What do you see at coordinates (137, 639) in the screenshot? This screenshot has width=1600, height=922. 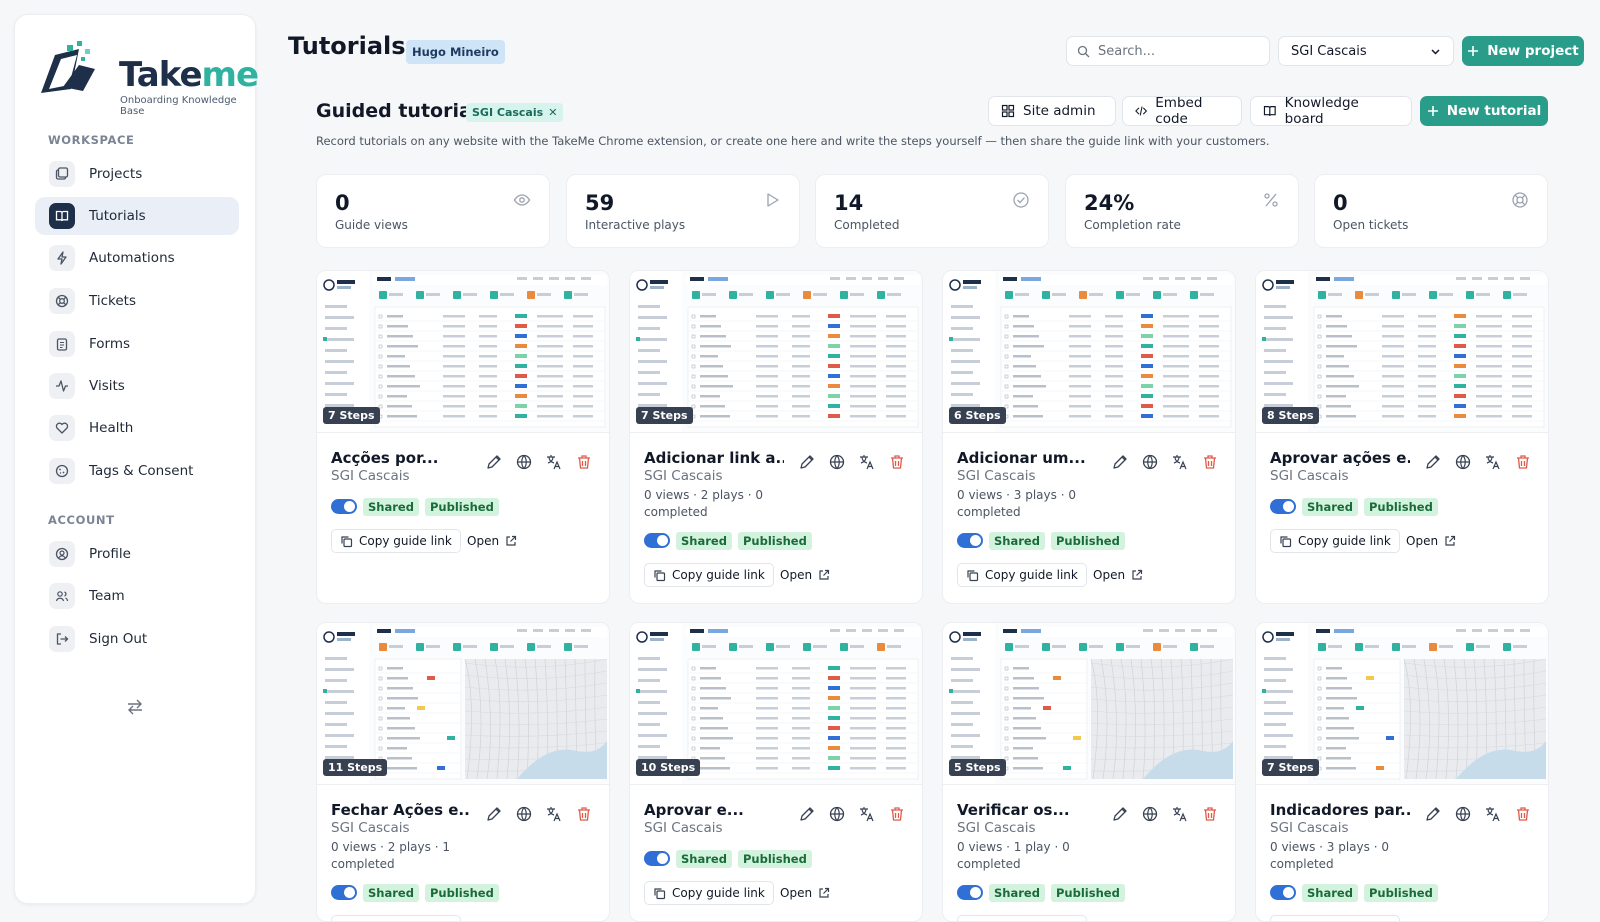 I see `sidebar-item-sign-out: Sign Out` at bounding box center [137, 639].